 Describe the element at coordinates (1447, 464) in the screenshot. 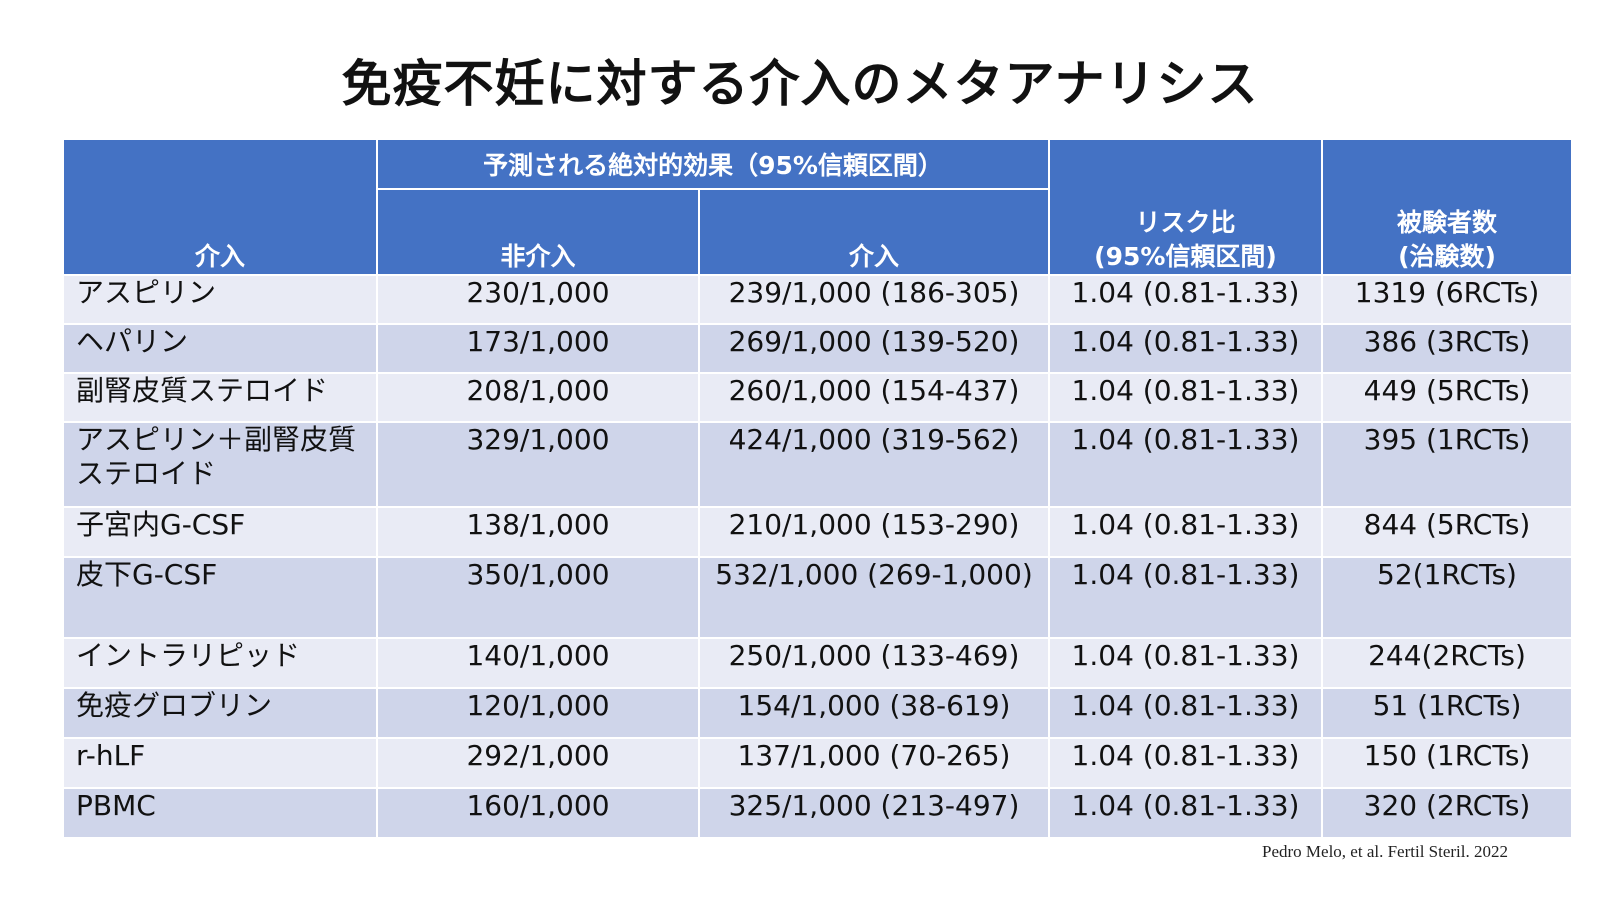

I see `cell-participants: 395 (1RCTs)` at that location.